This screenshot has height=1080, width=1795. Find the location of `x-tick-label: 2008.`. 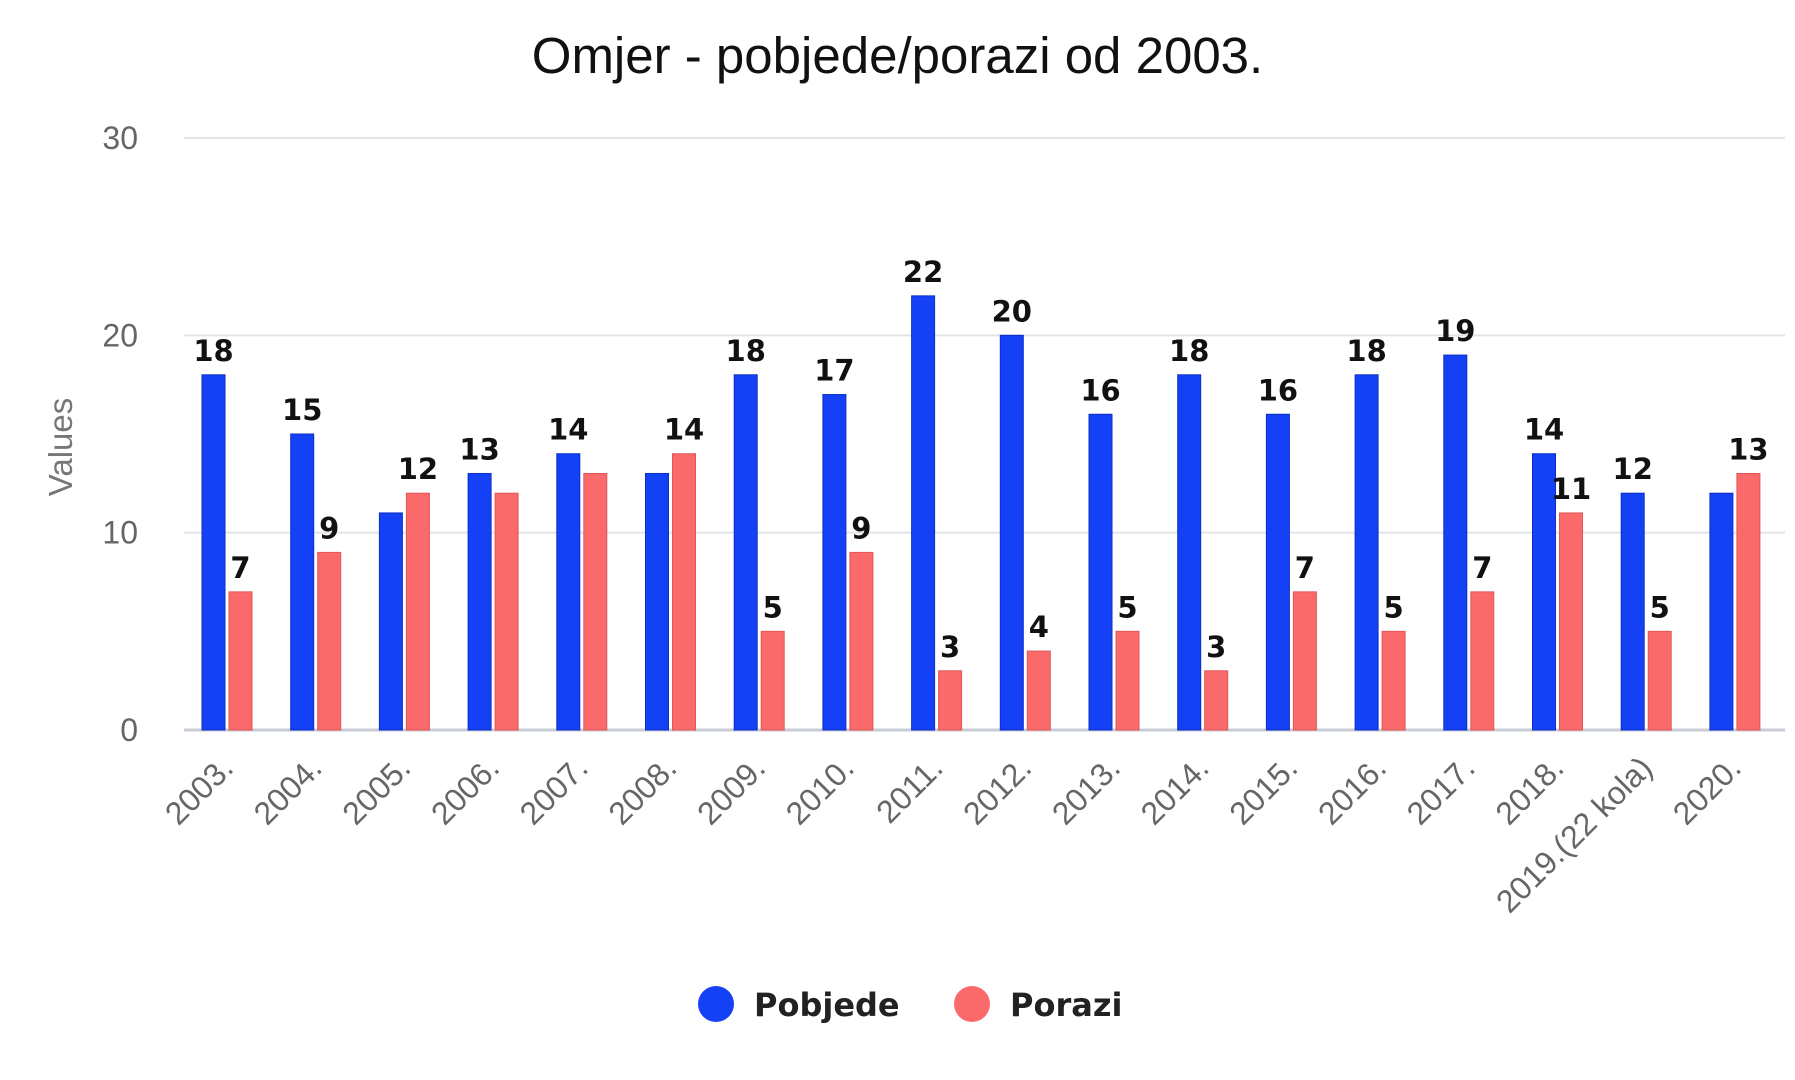

x-tick-label: 2008. is located at coordinates (642, 790).